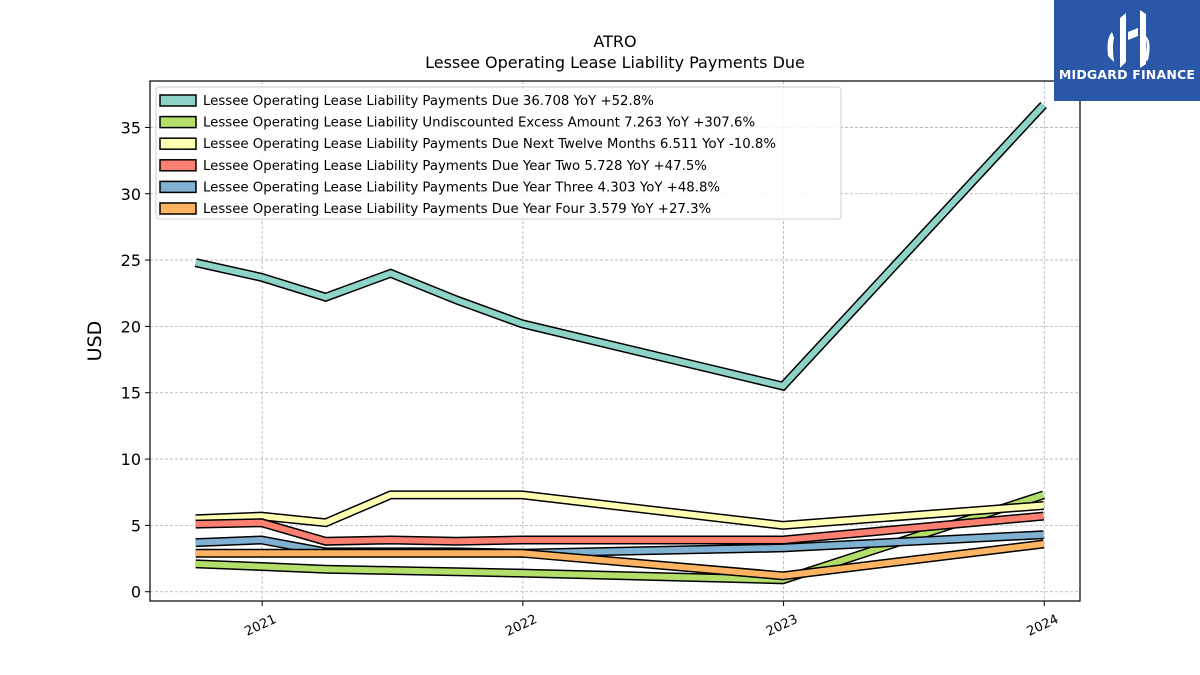  Describe the element at coordinates (136, 525) in the screenshot. I see `y-tick-label: 5` at that location.